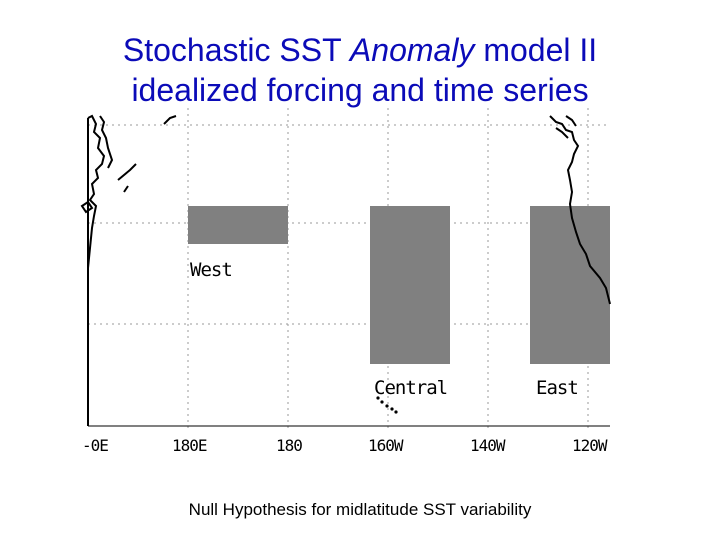 Image resolution: width=720 pixels, height=540 pixels. Describe the element at coordinates (590, 445) in the screenshot. I see `lon-tick-label: 120W` at that location.